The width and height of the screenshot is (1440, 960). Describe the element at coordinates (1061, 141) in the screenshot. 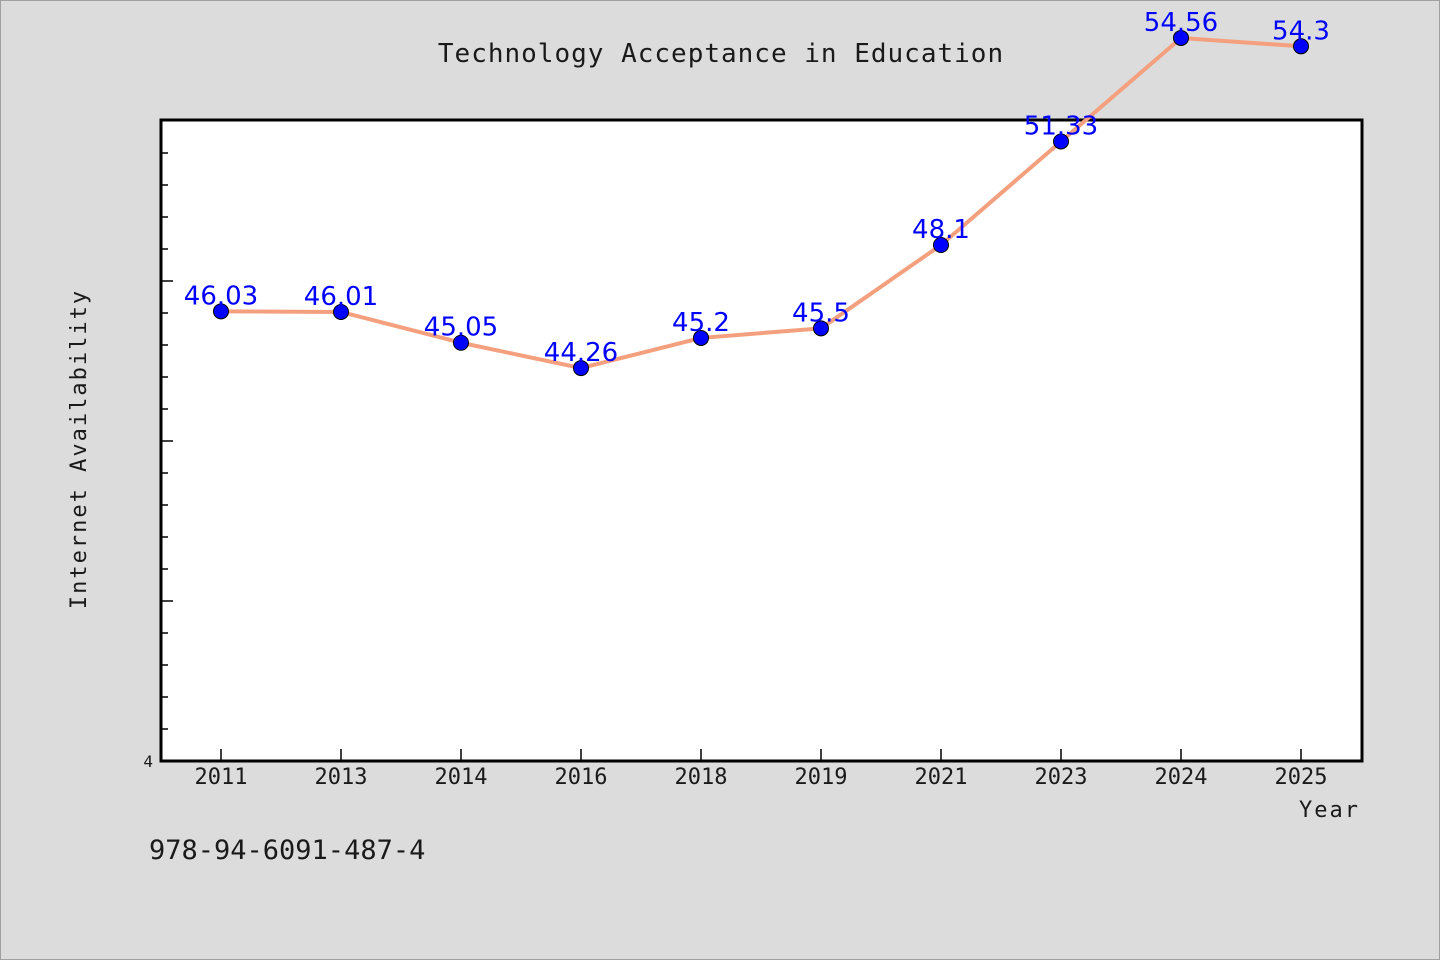

I see `data-point-2023` at that location.